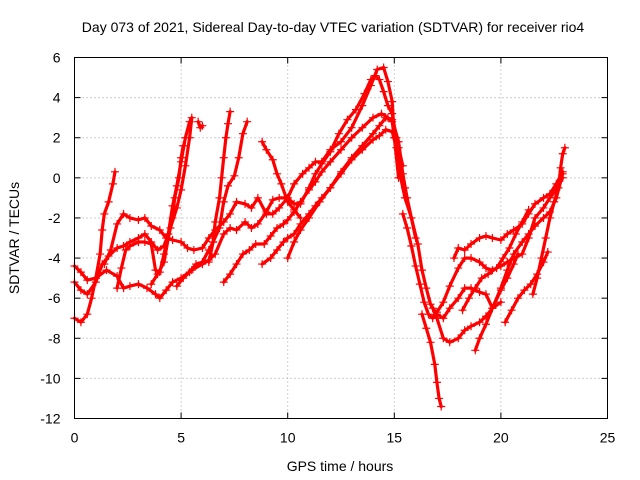 Image resolution: width=640 pixels, height=480 pixels. I want to click on series-arc18, so click(495, 260).